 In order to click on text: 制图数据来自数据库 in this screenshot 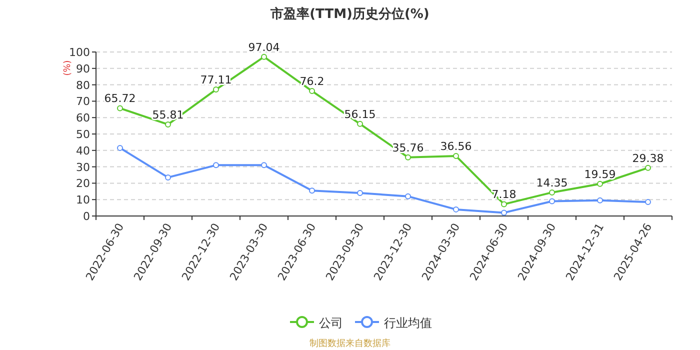, I will do `click(350, 343)`.